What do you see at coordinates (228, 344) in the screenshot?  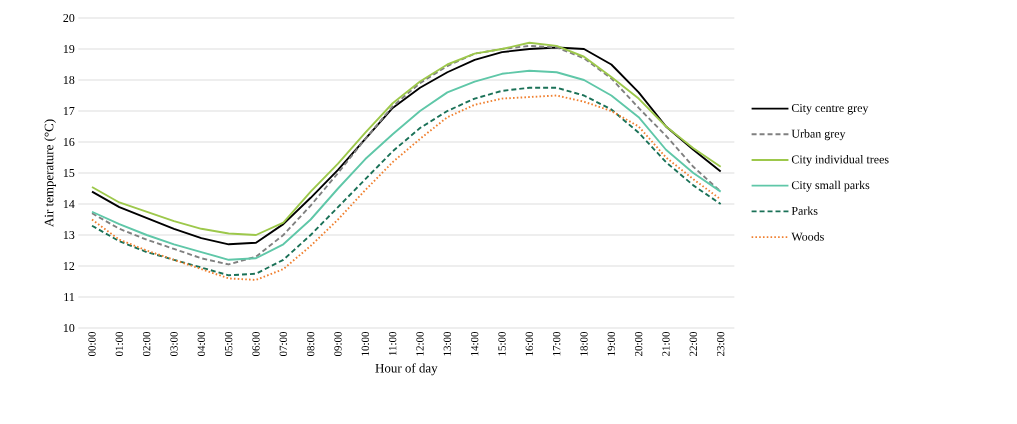 I see `x-tick-label: 05:00` at bounding box center [228, 344].